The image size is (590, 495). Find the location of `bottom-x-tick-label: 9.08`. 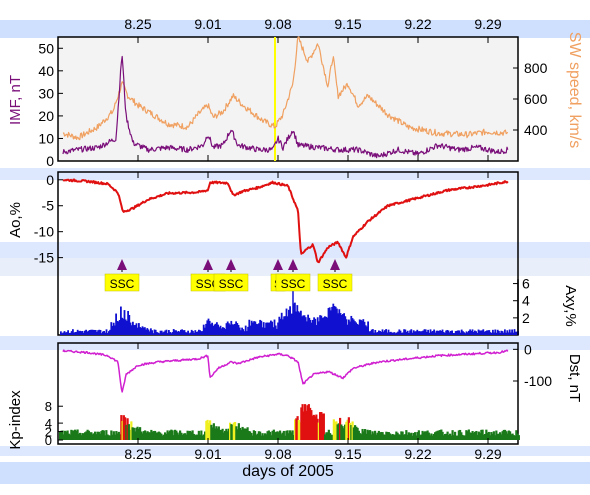

bottom-x-tick-label: 9.08 is located at coordinates (277, 454).